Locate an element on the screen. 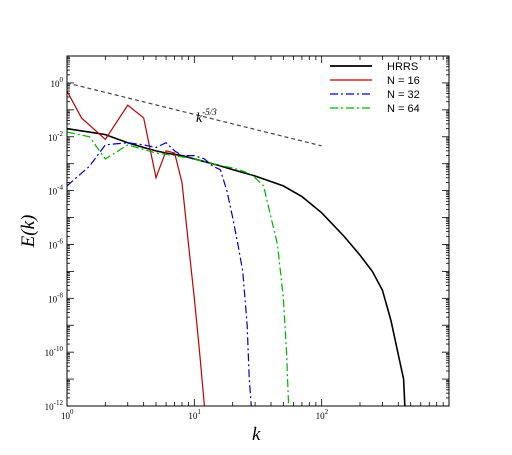  x-tick-labels: 10⁰ 10¹ 10² is located at coordinates (195, 414).